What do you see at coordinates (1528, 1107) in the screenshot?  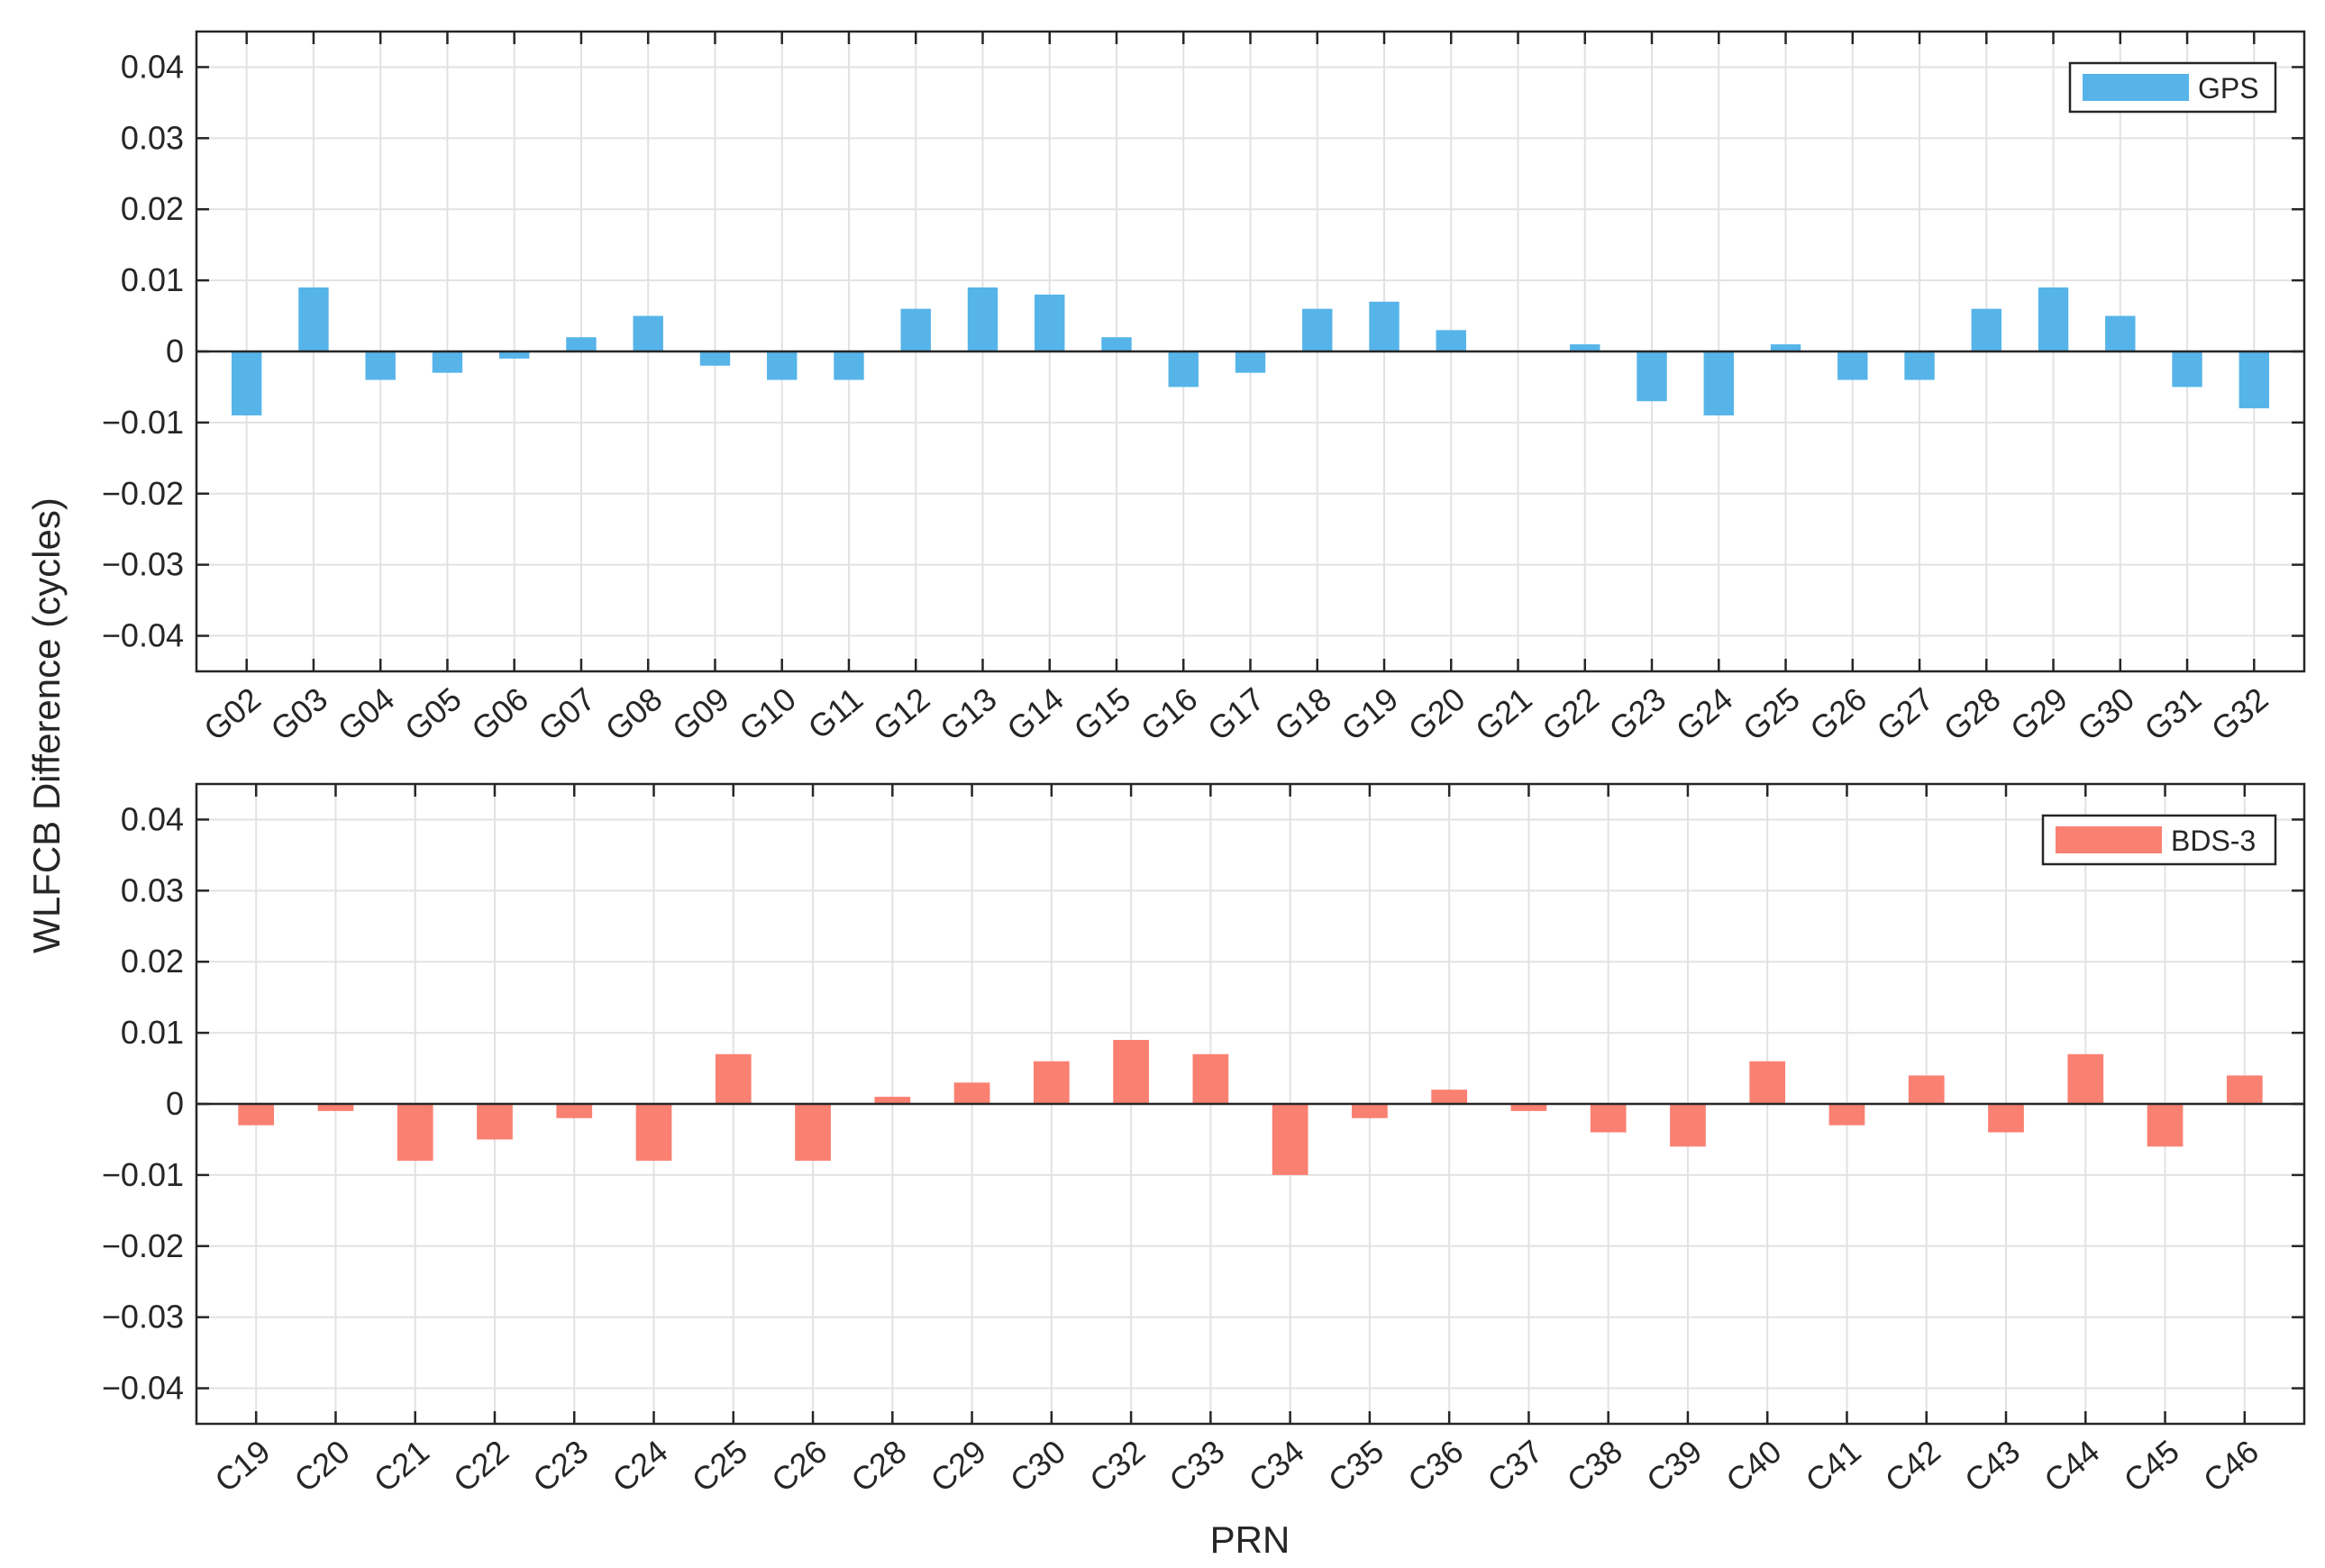 I see `bar-c37` at bounding box center [1528, 1107].